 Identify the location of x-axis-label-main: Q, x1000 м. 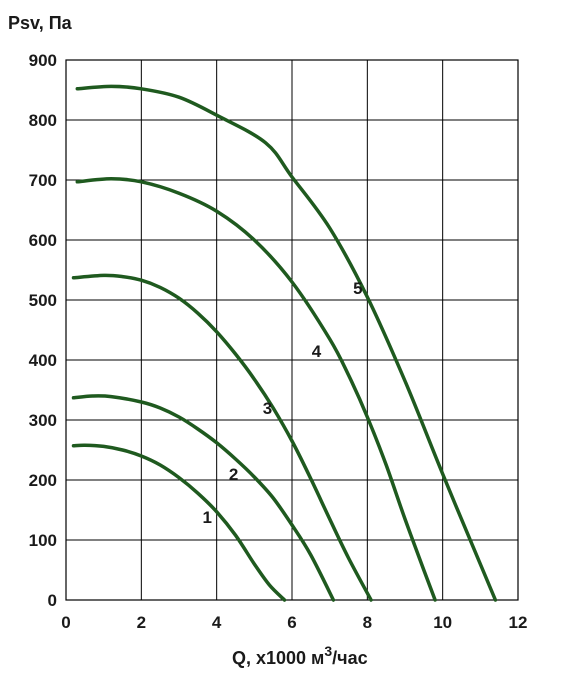
(278, 658).